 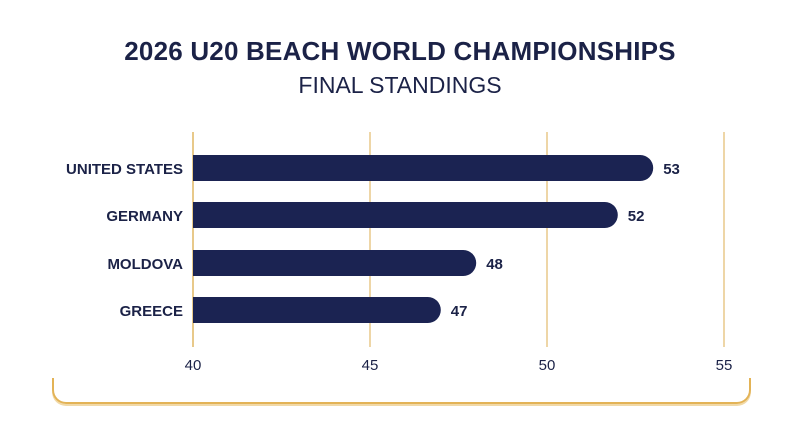 What do you see at coordinates (317, 310) in the screenshot?
I see `bar-greece` at bounding box center [317, 310].